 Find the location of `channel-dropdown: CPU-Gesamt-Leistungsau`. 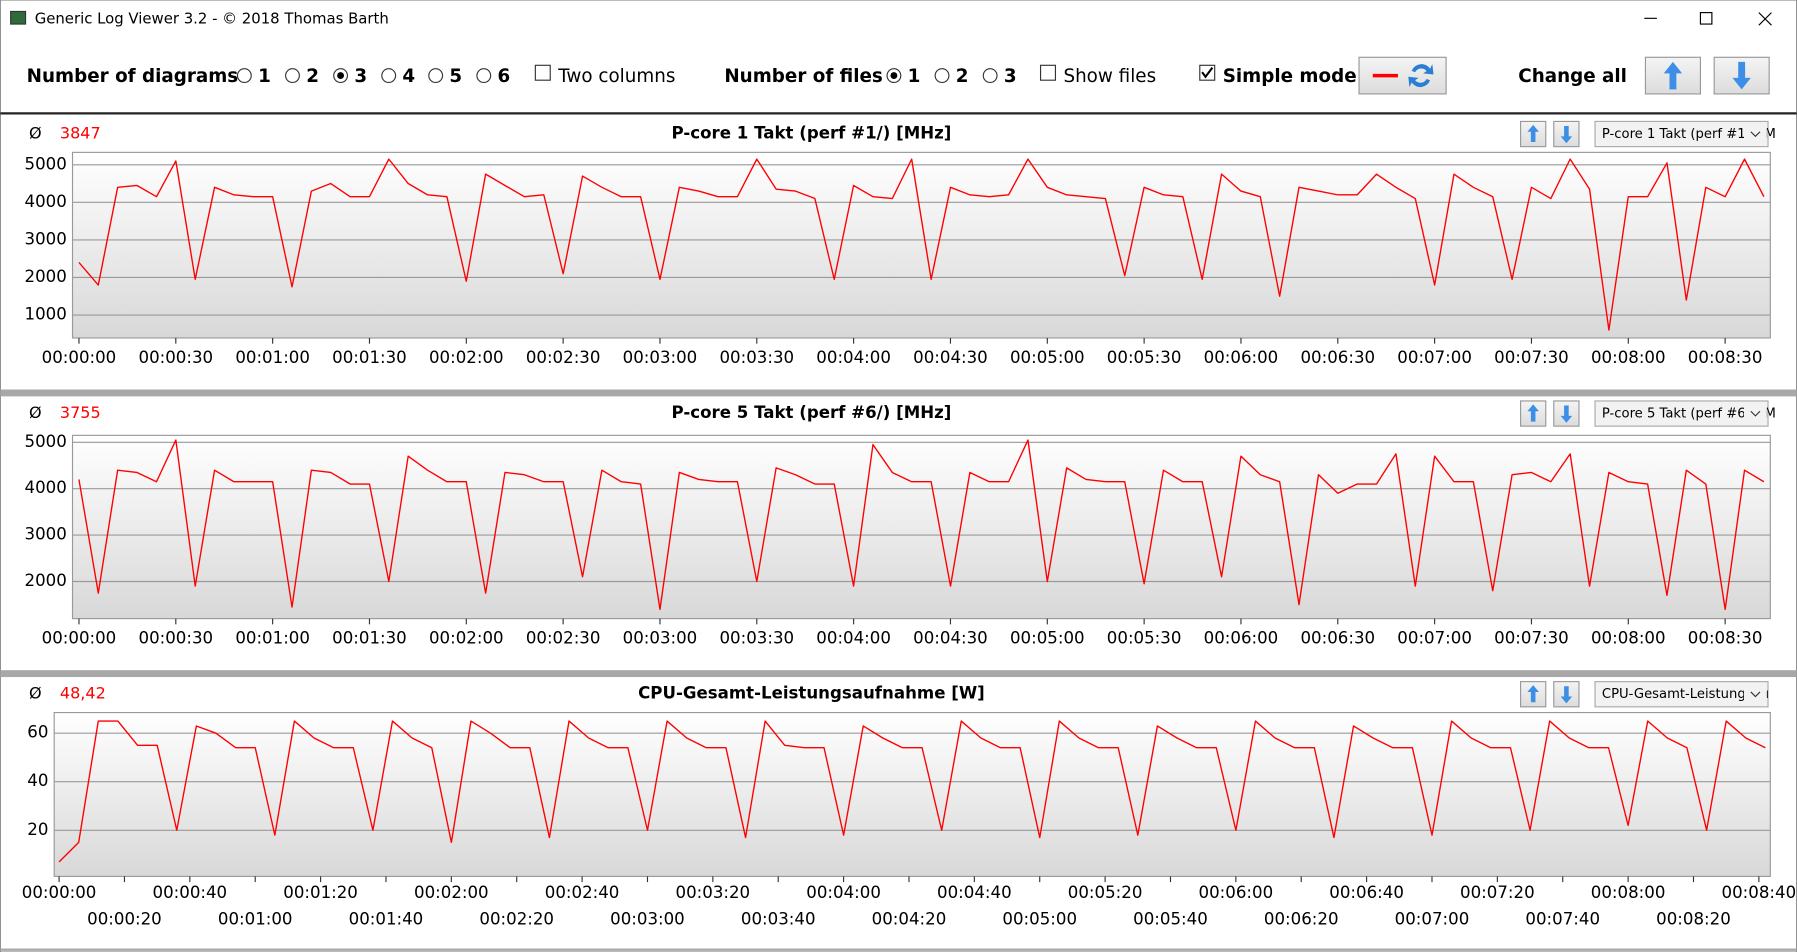

channel-dropdown: CPU-Gesamt-Leistungsau is located at coordinates (1681, 694).